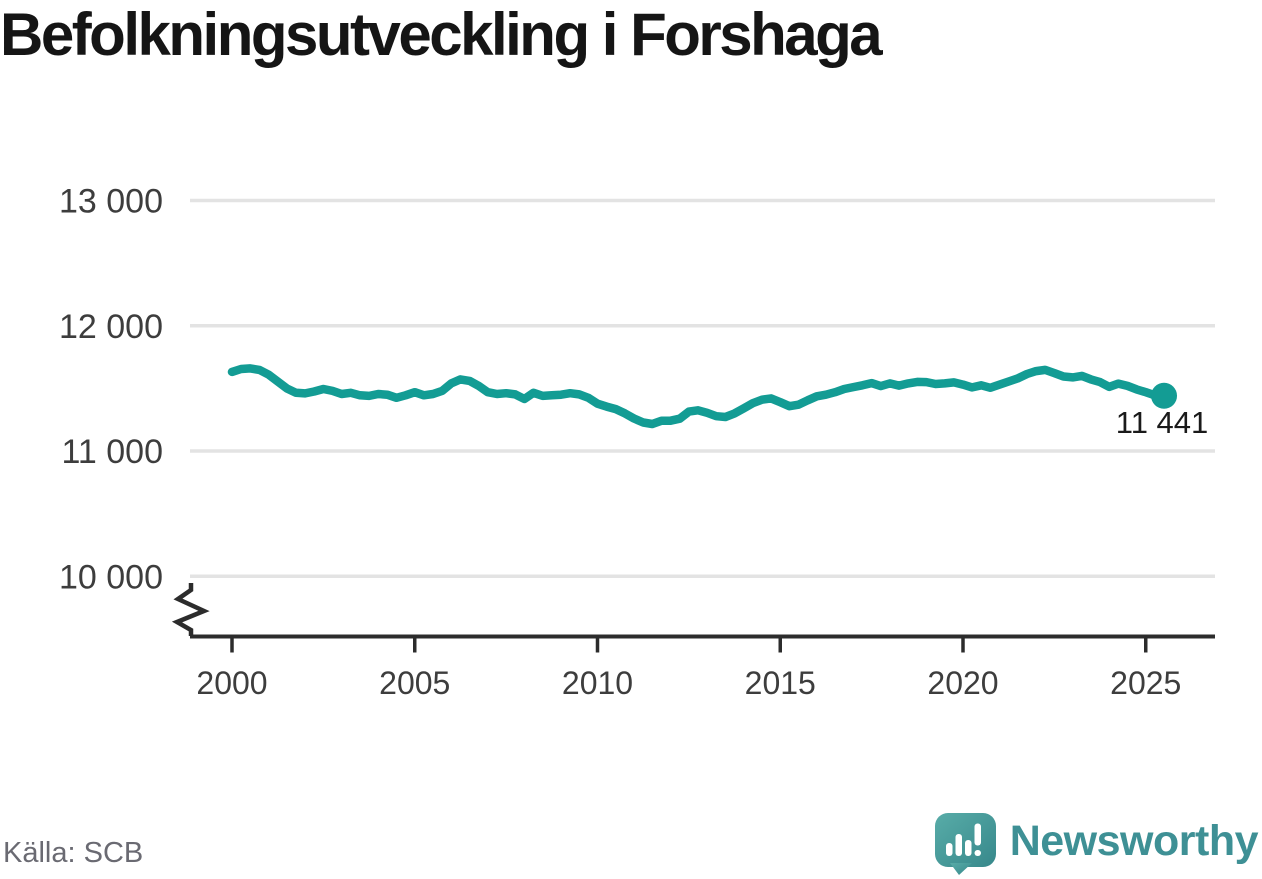  Describe the element at coordinates (111, 201) in the screenshot. I see `y-axis-tick-label: 13 000` at that location.